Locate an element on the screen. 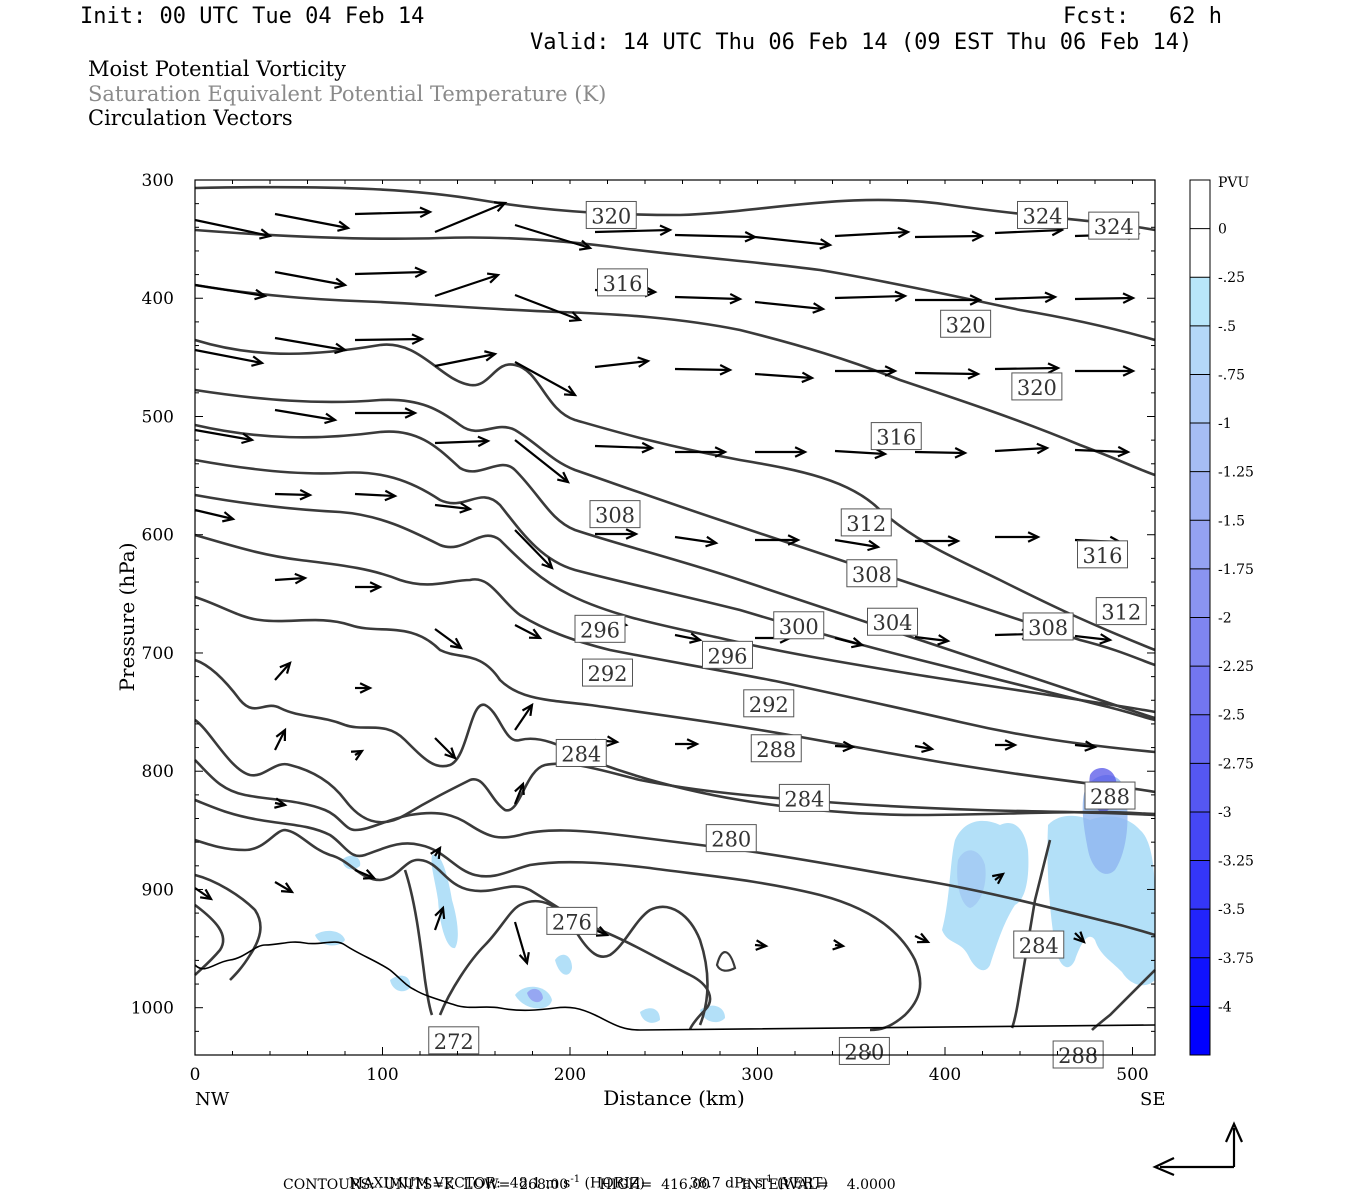 The height and width of the screenshot is (1200, 1350). pv-blob-bottom3 is located at coordinates (650, 1015).